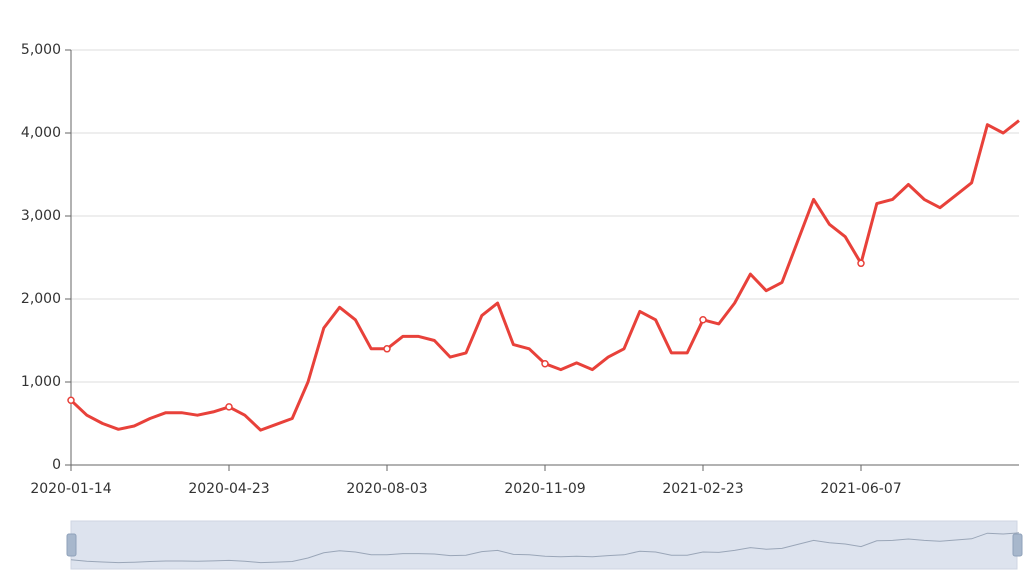  Describe the element at coordinates (702, 489) in the screenshot. I see `x-tick-label: 2021-02-23` at that location.